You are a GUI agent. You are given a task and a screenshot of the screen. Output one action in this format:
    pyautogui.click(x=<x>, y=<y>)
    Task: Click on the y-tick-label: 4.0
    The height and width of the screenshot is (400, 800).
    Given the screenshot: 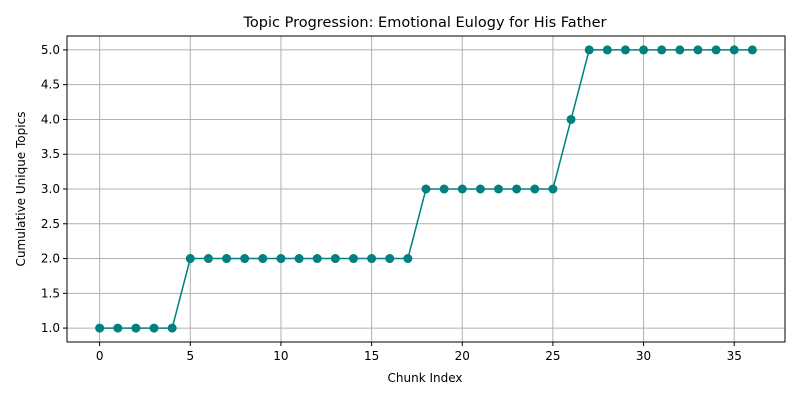 What is the action you would take?
    pyautogui.click(x=50, y=119)
    